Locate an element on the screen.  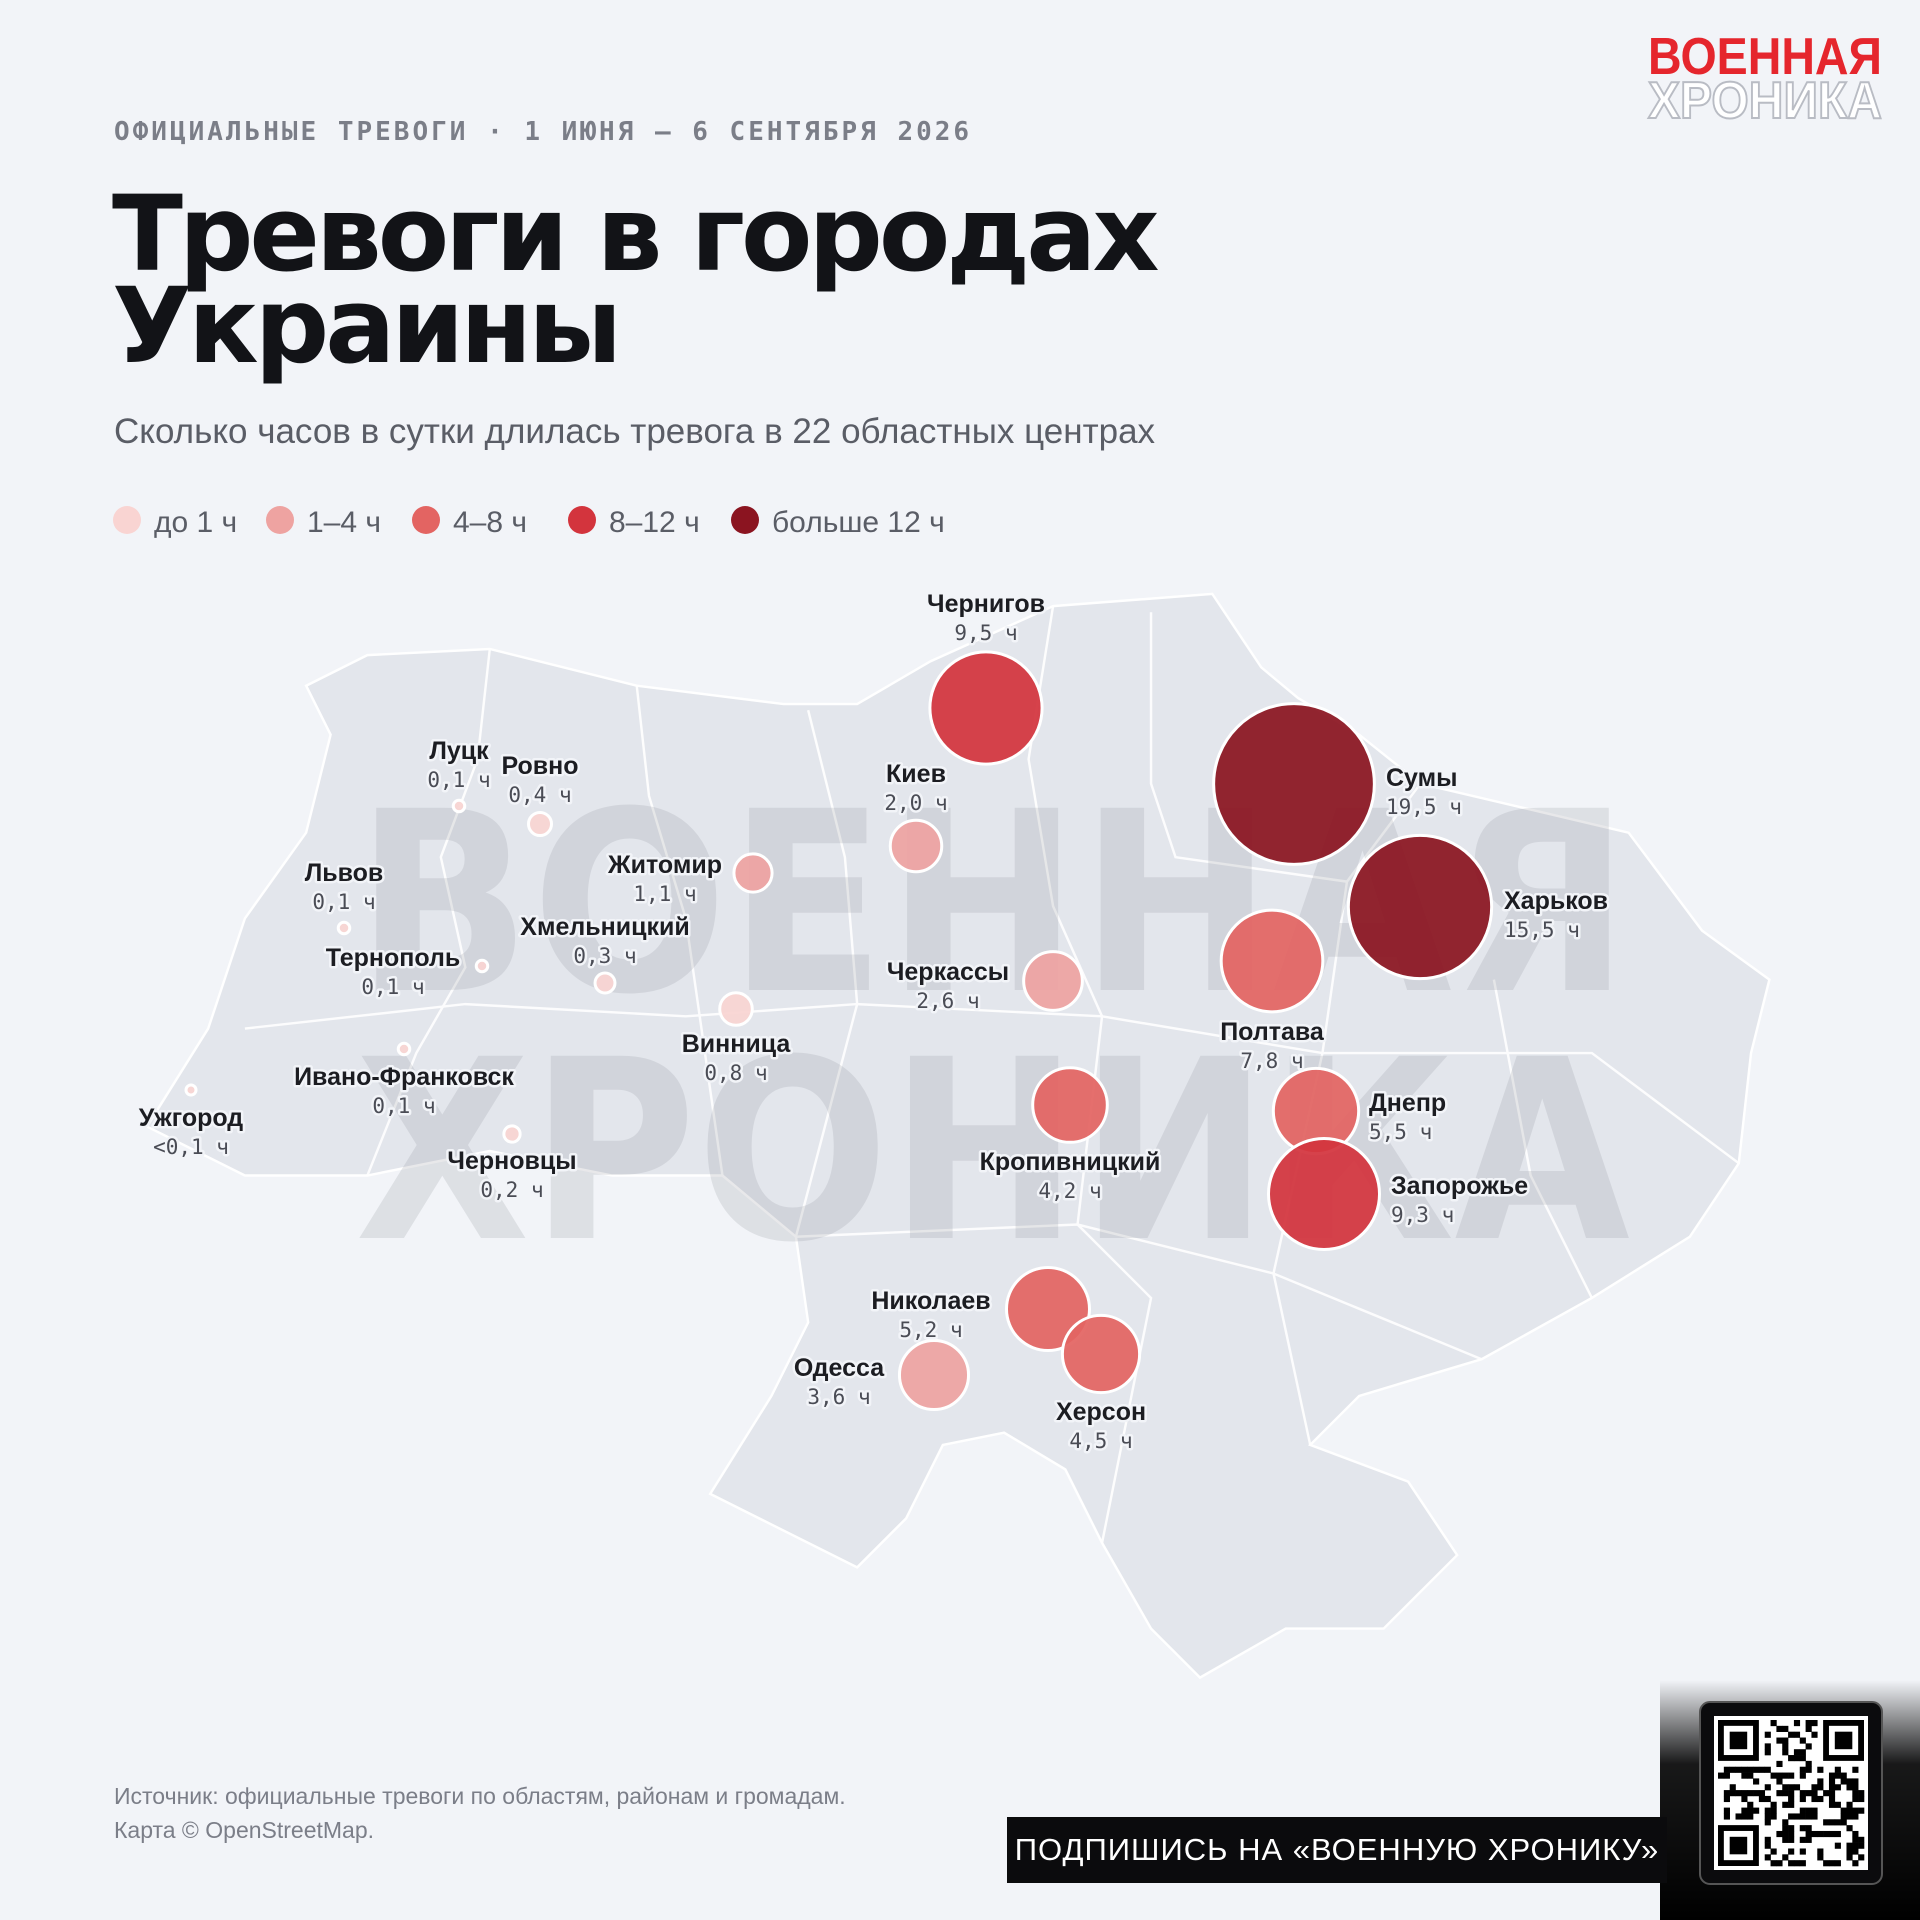
city-value: 5,2 ч is located at coordinates (930, 1330).